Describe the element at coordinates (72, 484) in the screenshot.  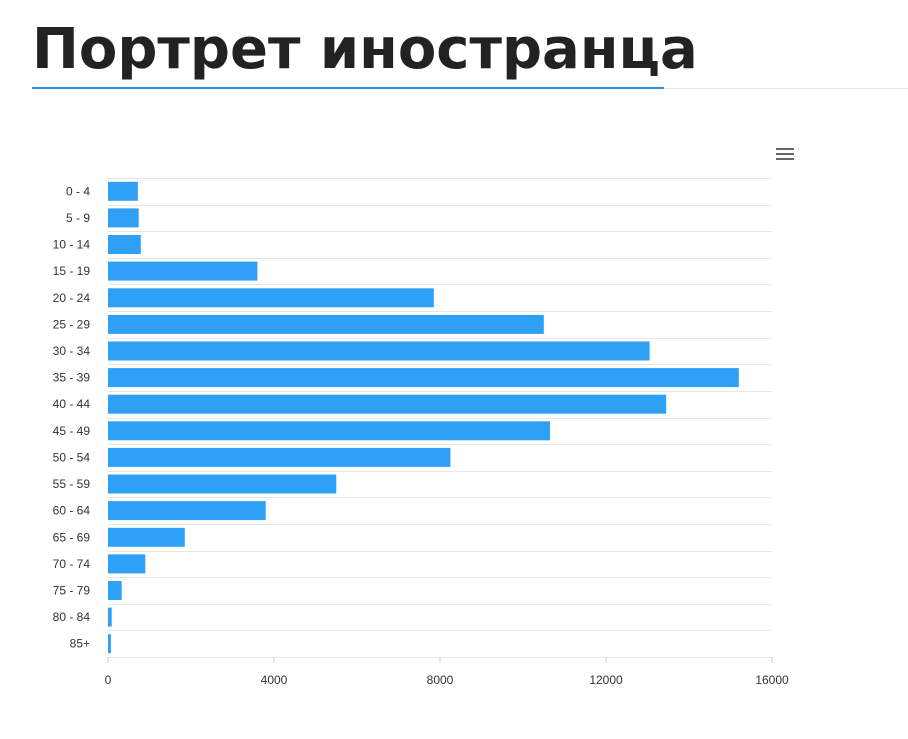
I see `category-label: 55 - 59` at that location.